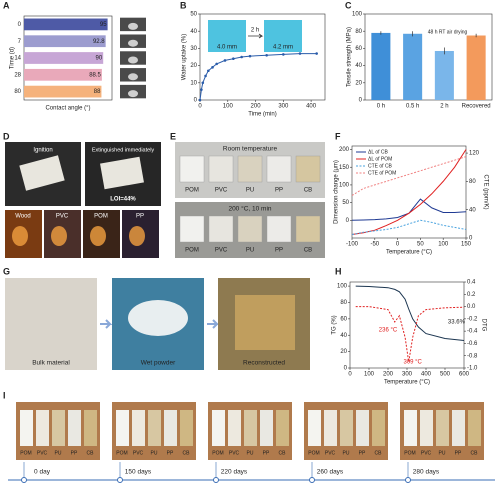 Image resolution: width=500 pixels, height=500 pixels. I want to click on powder, so click(158, 318).